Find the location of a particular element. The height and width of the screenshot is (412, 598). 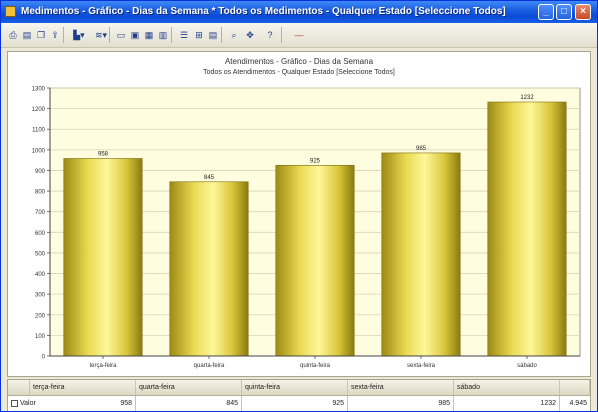

column-header: quarta-feira is located at coordinates (189, 387).